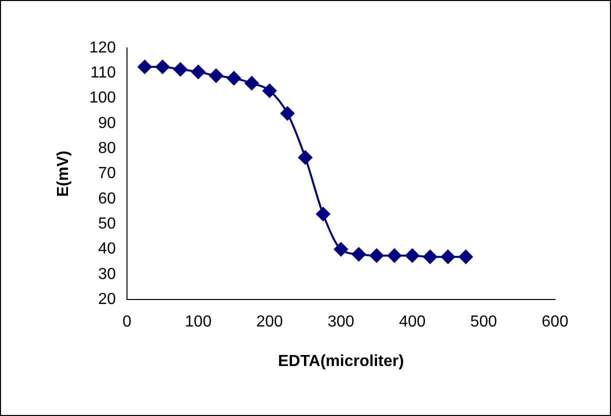  I want to click on x-tick-label: 300, so click(341, 322).